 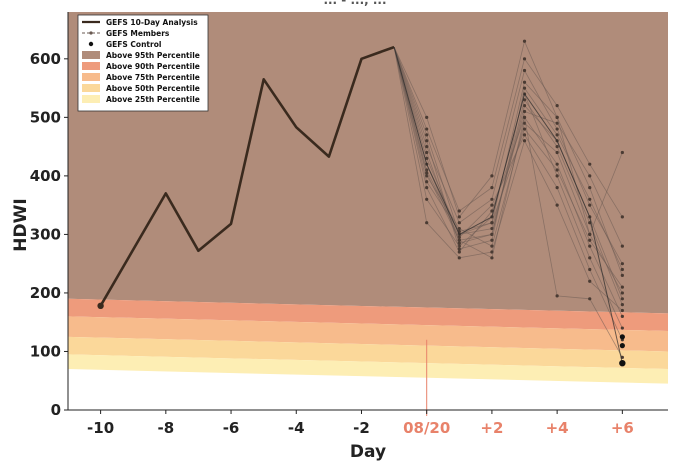 I want to click on y-tick-label: 0, so click(x=56, y=410).